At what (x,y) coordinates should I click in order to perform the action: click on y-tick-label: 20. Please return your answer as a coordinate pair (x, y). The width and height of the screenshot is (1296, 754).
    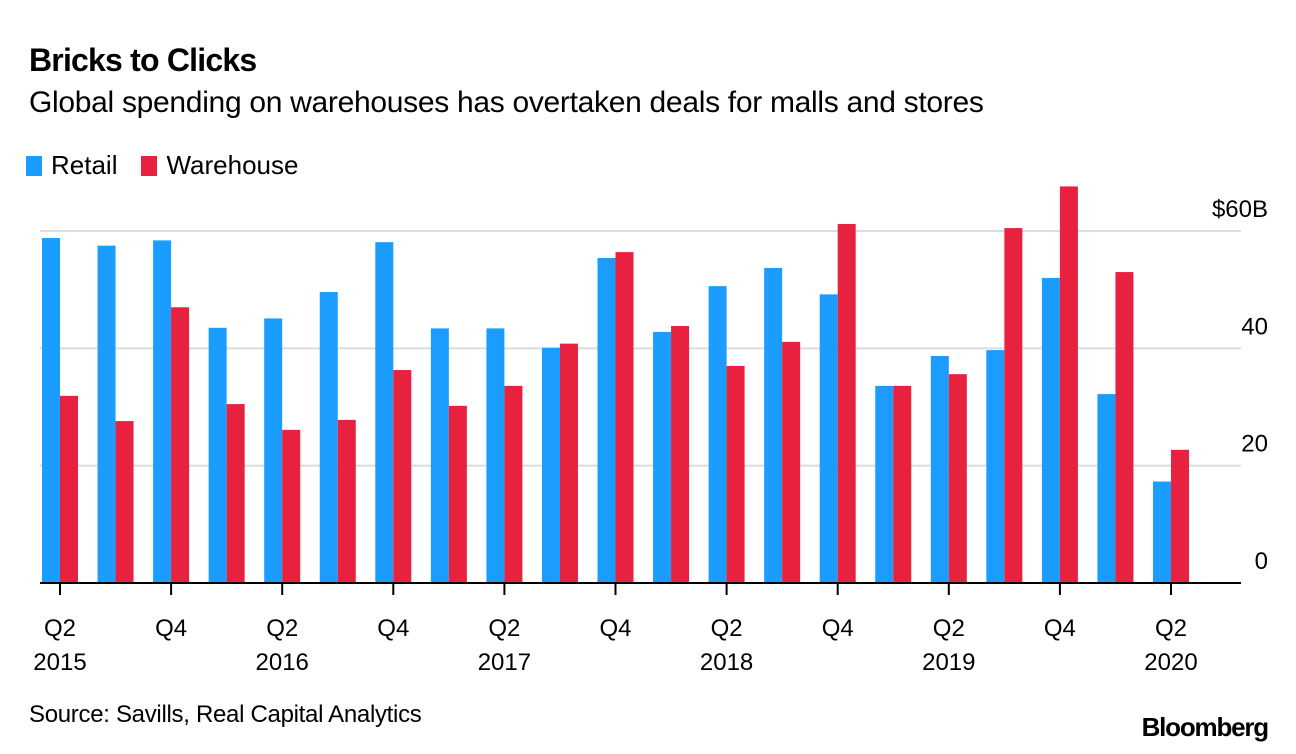
    Looking at the image, I should click on (1254, 444).